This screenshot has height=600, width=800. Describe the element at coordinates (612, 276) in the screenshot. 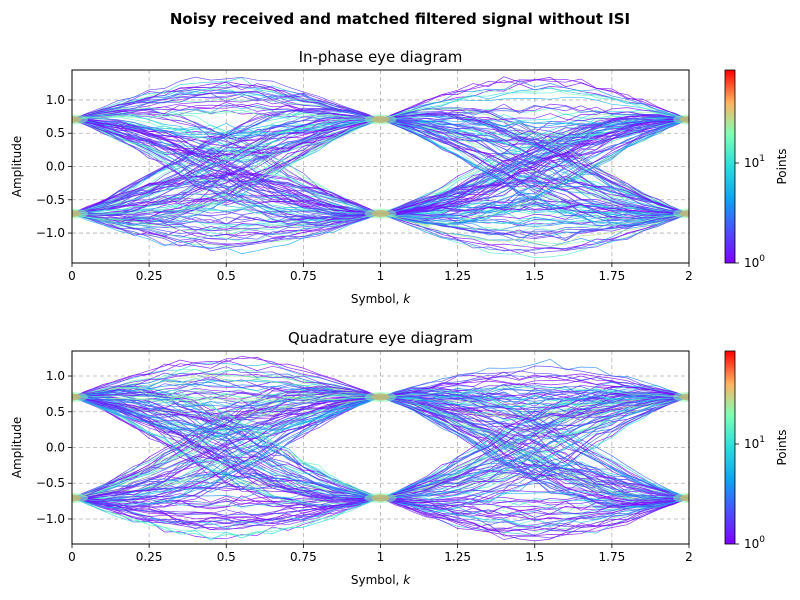

I see `x-tick-label: 1.75` at that location.